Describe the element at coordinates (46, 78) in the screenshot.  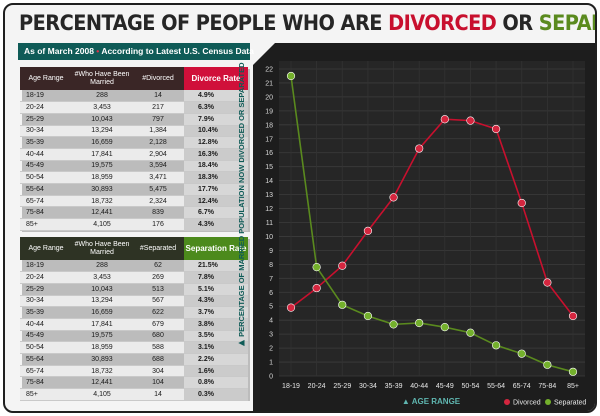
I see `divorce-table-header: Age Range` at that location.